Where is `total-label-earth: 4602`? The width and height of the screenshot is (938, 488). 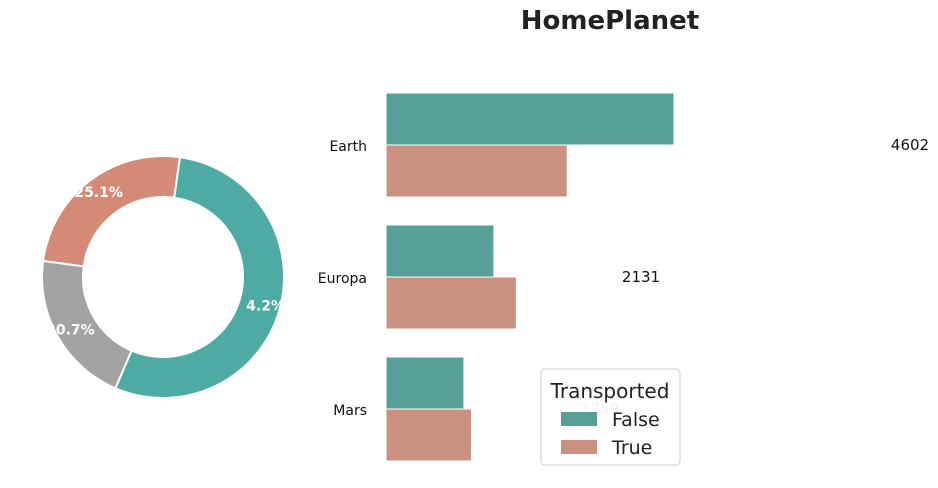
total-label-earth: 4602 is located at coordinates (910, 145).